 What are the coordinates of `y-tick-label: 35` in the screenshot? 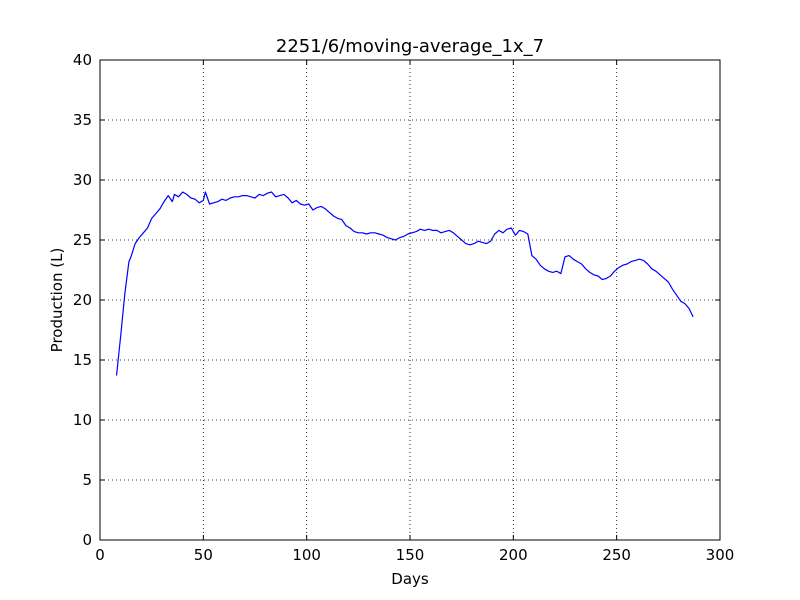 It's located at (82, 120).